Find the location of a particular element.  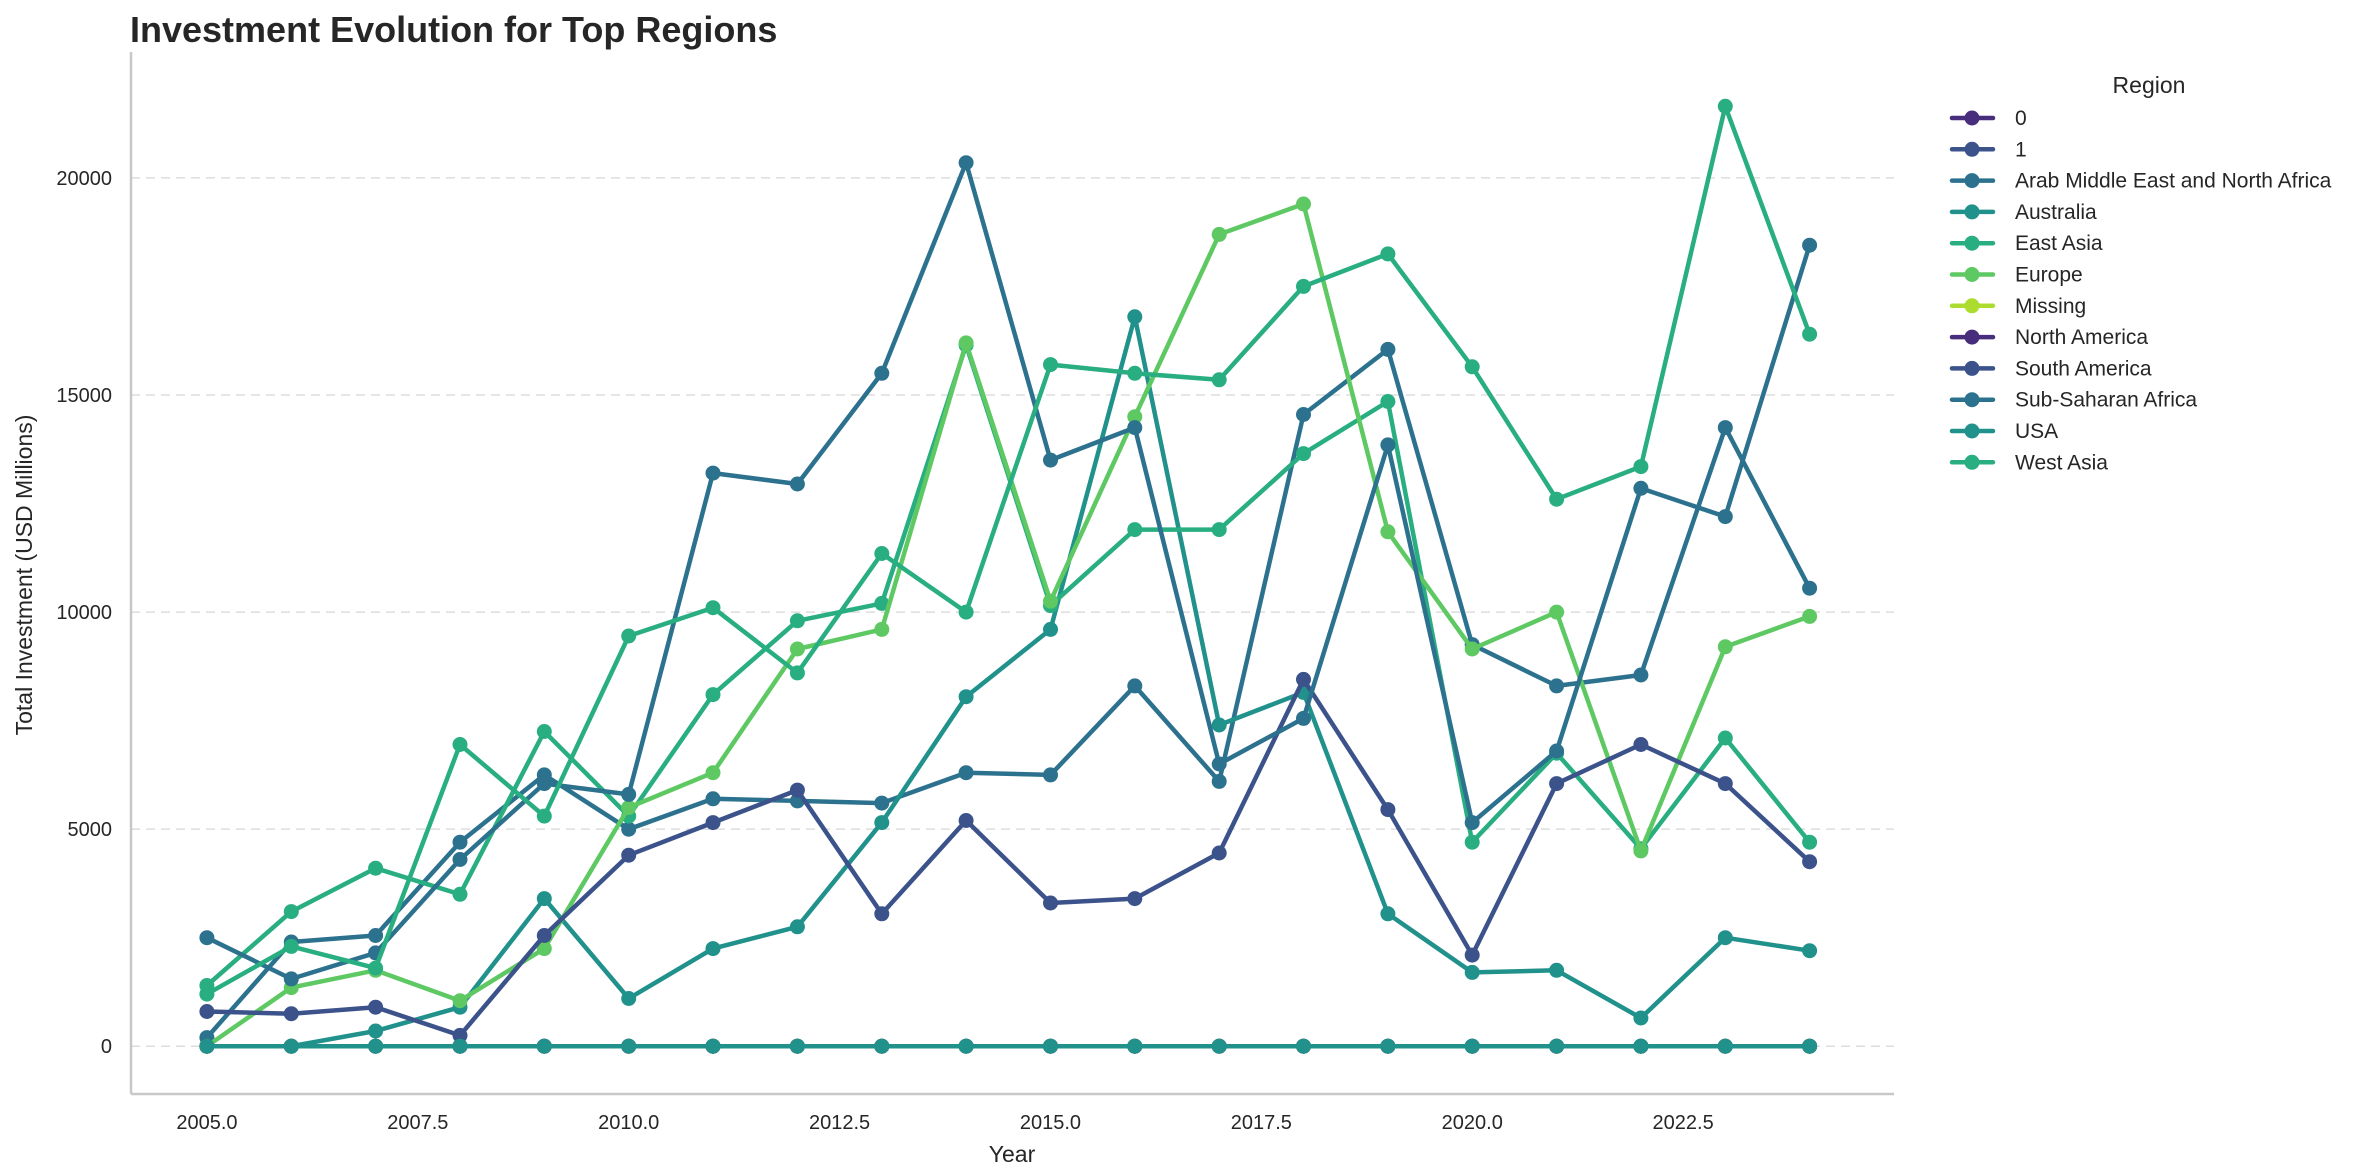

legend-label: North America is located at coordinates (2081, 337).